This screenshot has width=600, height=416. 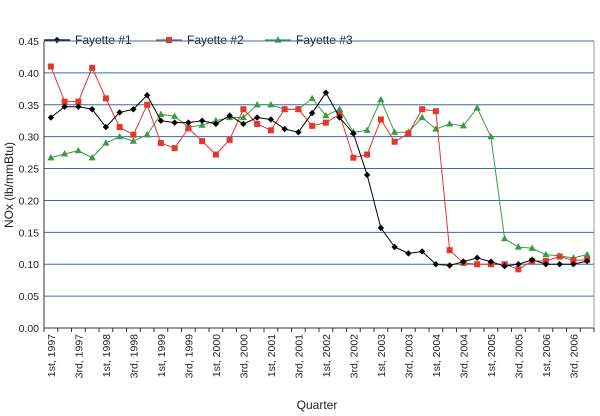 I want to click on legend-entry-1: Fayette #1, so click(x=88, y=40).